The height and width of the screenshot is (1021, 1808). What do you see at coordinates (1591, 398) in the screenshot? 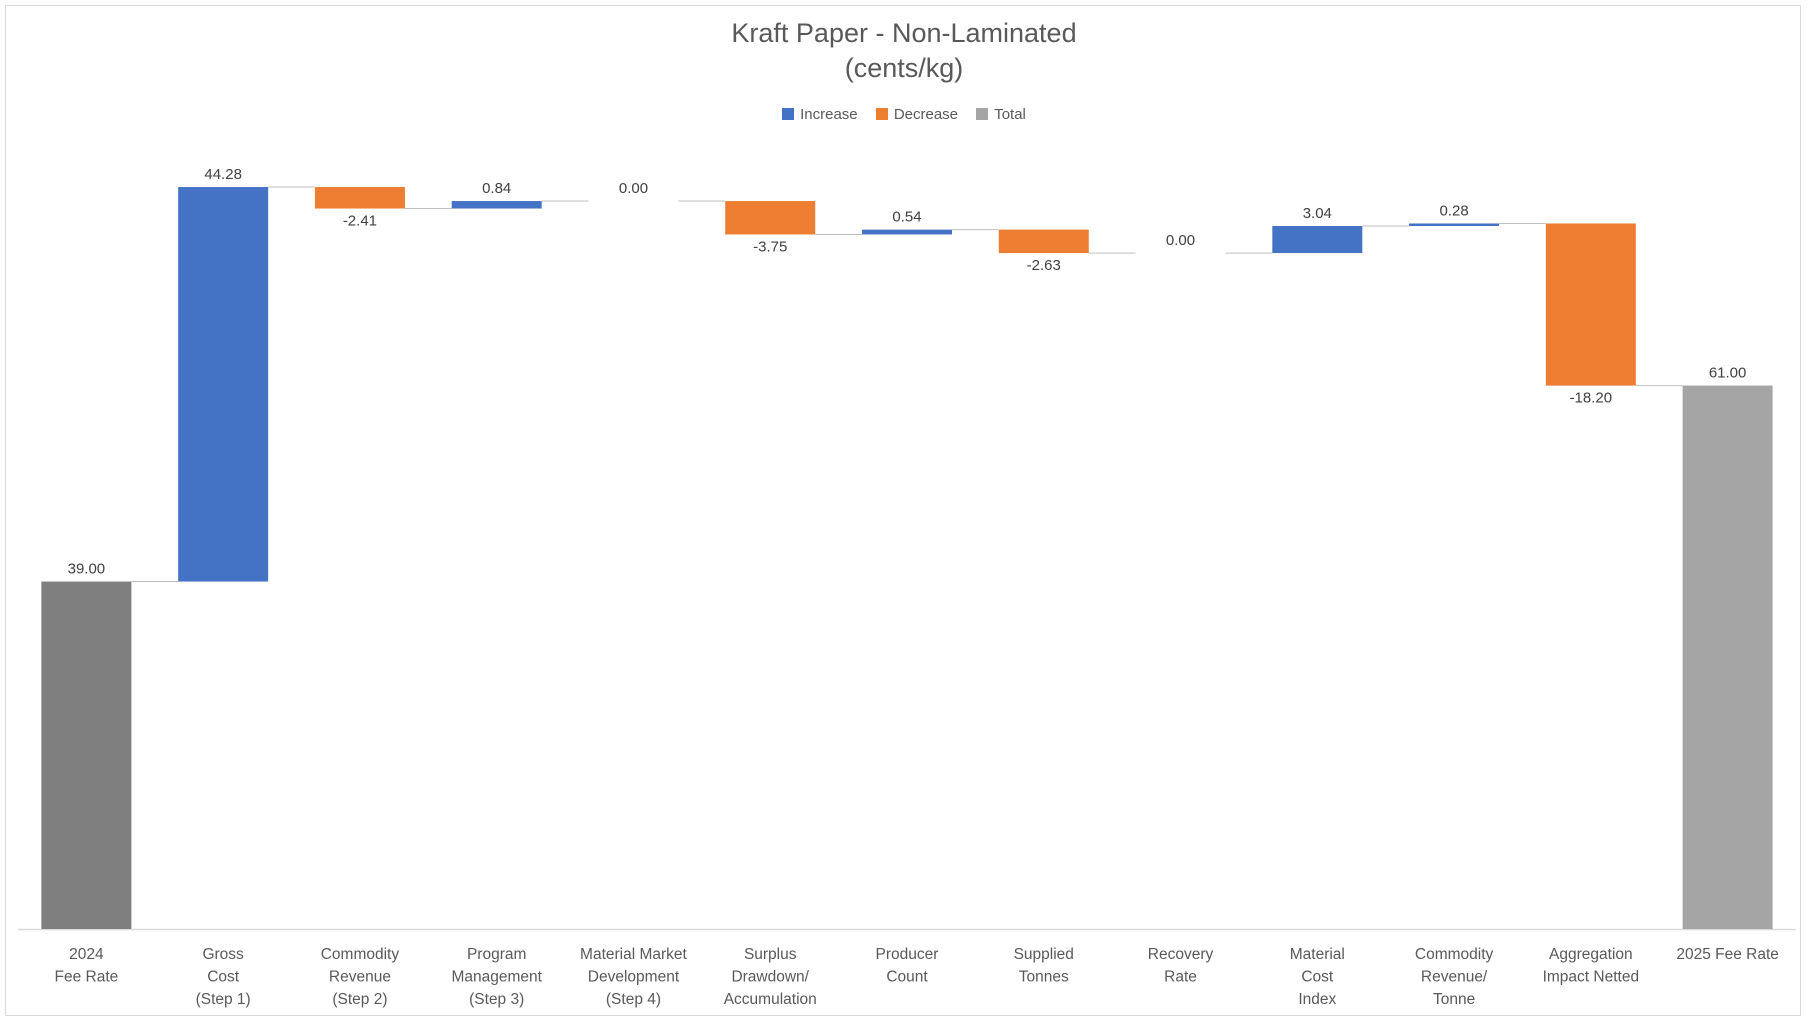
I see `data-label-11: -18.20` at bounding box center [1591, 398].